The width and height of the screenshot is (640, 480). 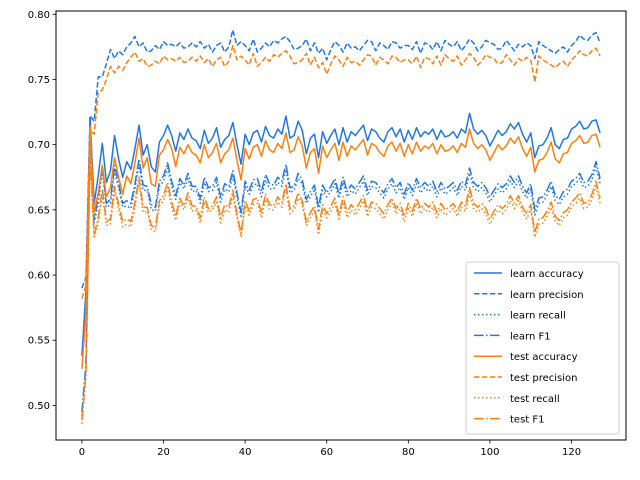 I want to click on y-tick-label: 0.70, so click(x=39, y=145).